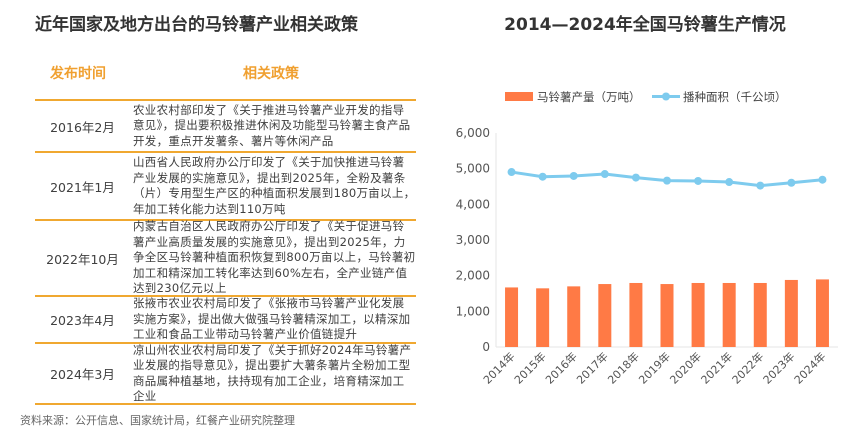  What do you see at coordinates (82, 259) in the screenshot?
I see `row-date: 2022年10月` at bounding box center [82, 259].